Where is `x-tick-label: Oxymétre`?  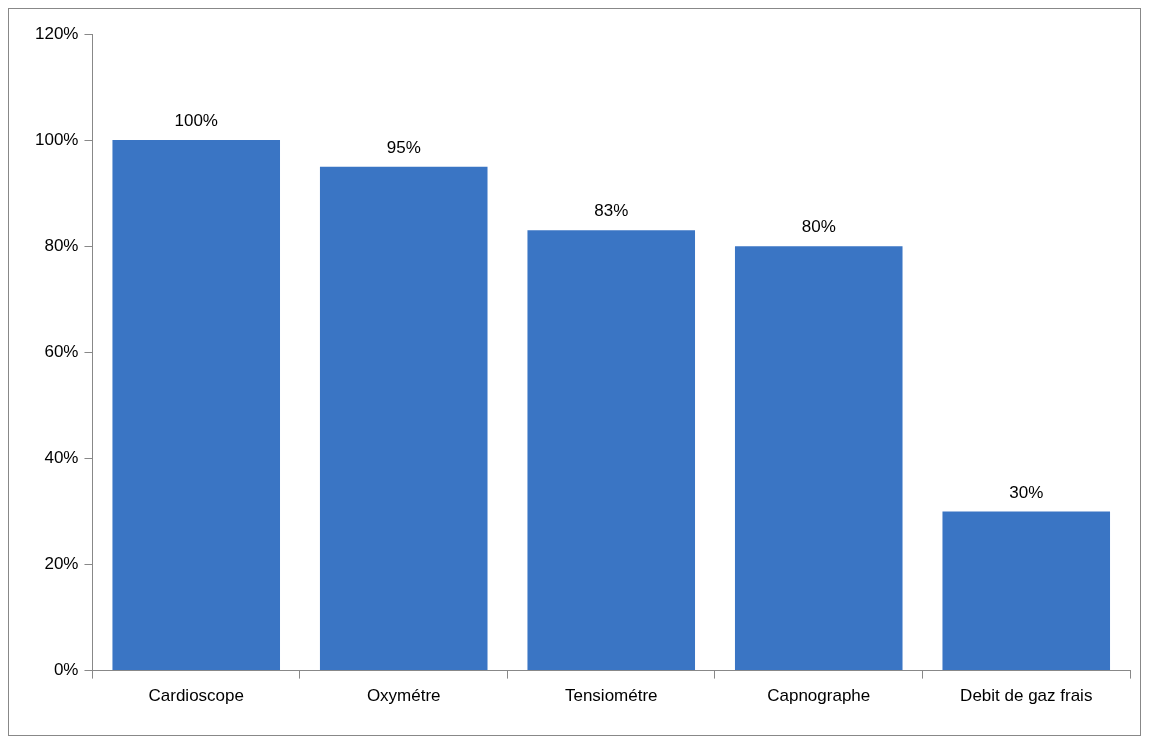 x-tick-label: Oxymétre is located at coordinates (403, 696).